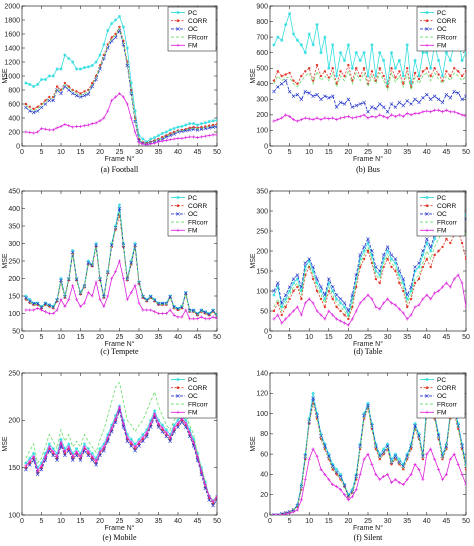 The width and height of the screenshot is (474, 546). I want to click on y-tick-label: 20, so click(264, 495).